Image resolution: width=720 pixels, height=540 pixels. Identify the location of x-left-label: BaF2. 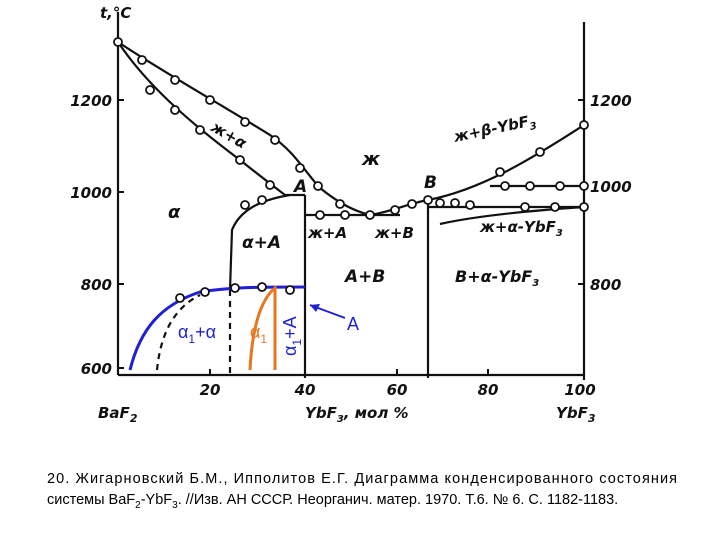
(118, 414).